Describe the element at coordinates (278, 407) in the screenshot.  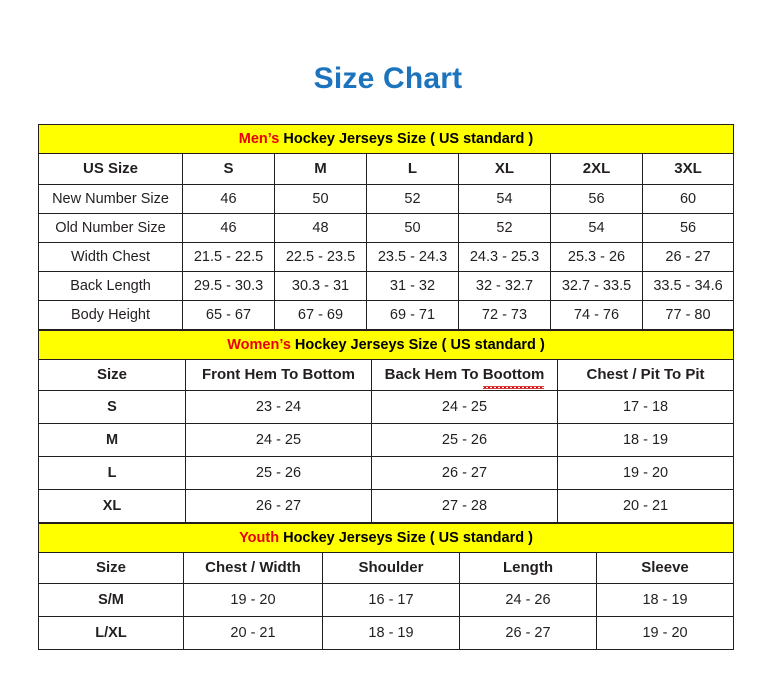
I see `womens-cell: 23 - 24` at that location.